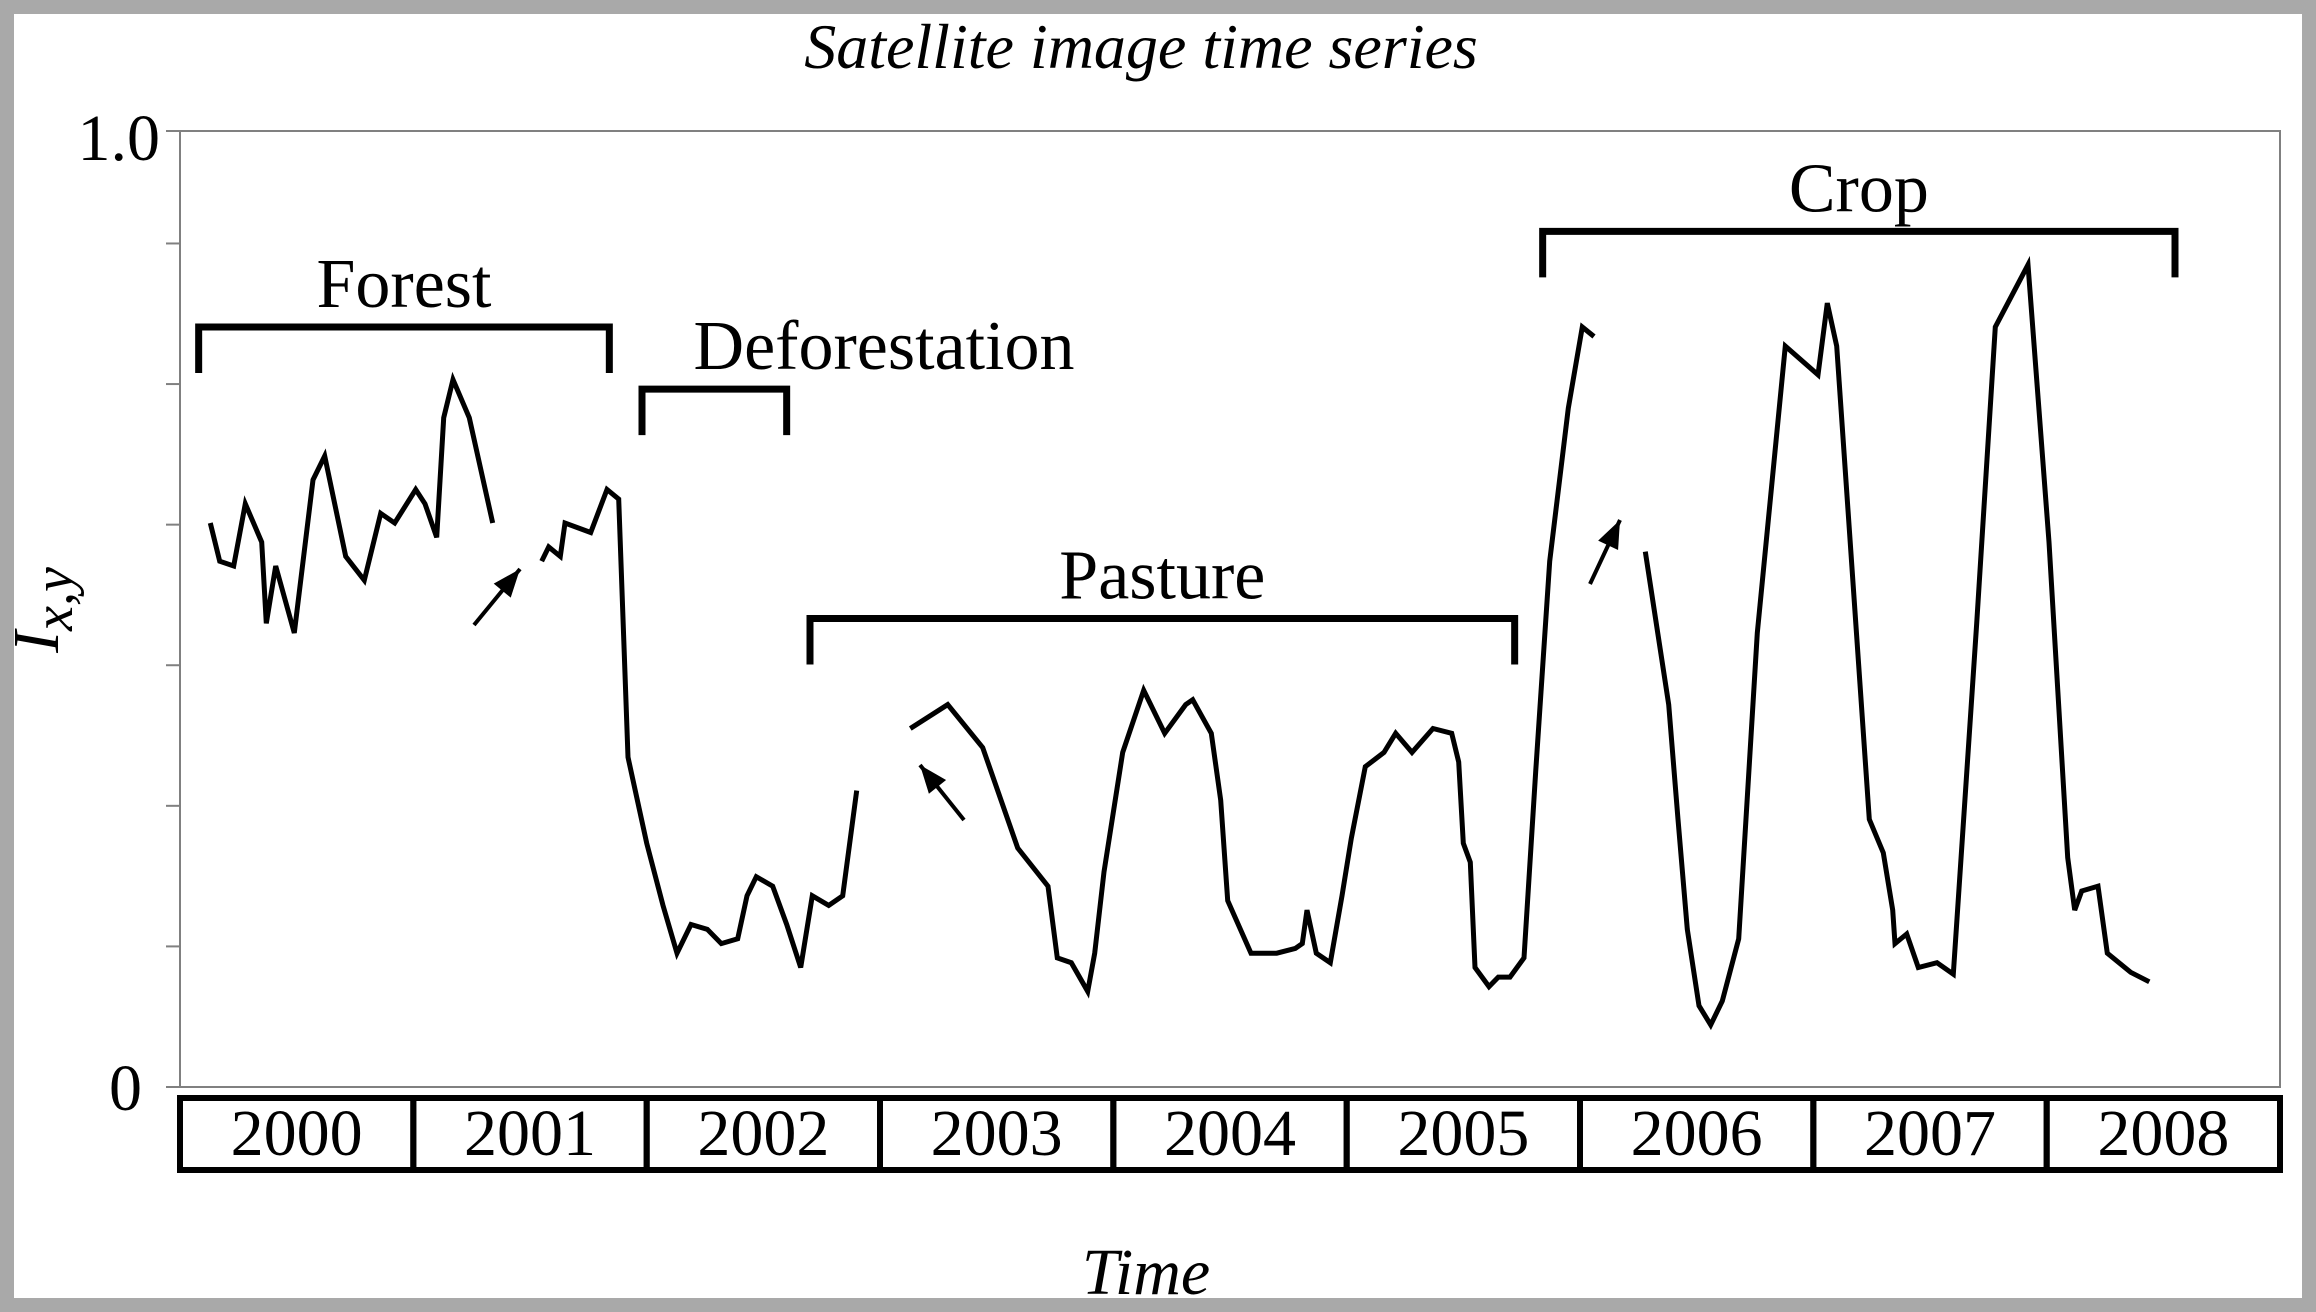 This screenshot has height=1312, width=2316. Describe the element at coordinates (173, 609) in the screenshot. I see `y-axis` at that location.